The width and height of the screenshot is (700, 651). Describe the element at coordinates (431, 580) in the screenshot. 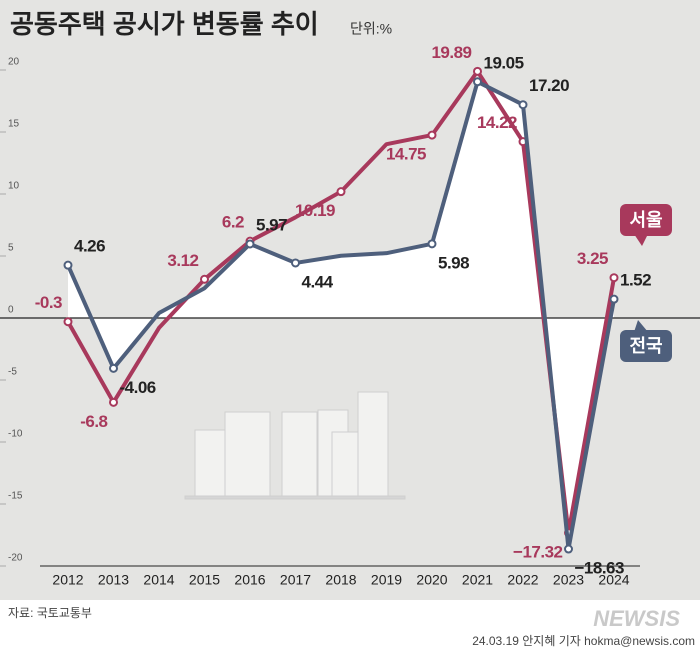

I see `x-tick-label: 2020` at that location.